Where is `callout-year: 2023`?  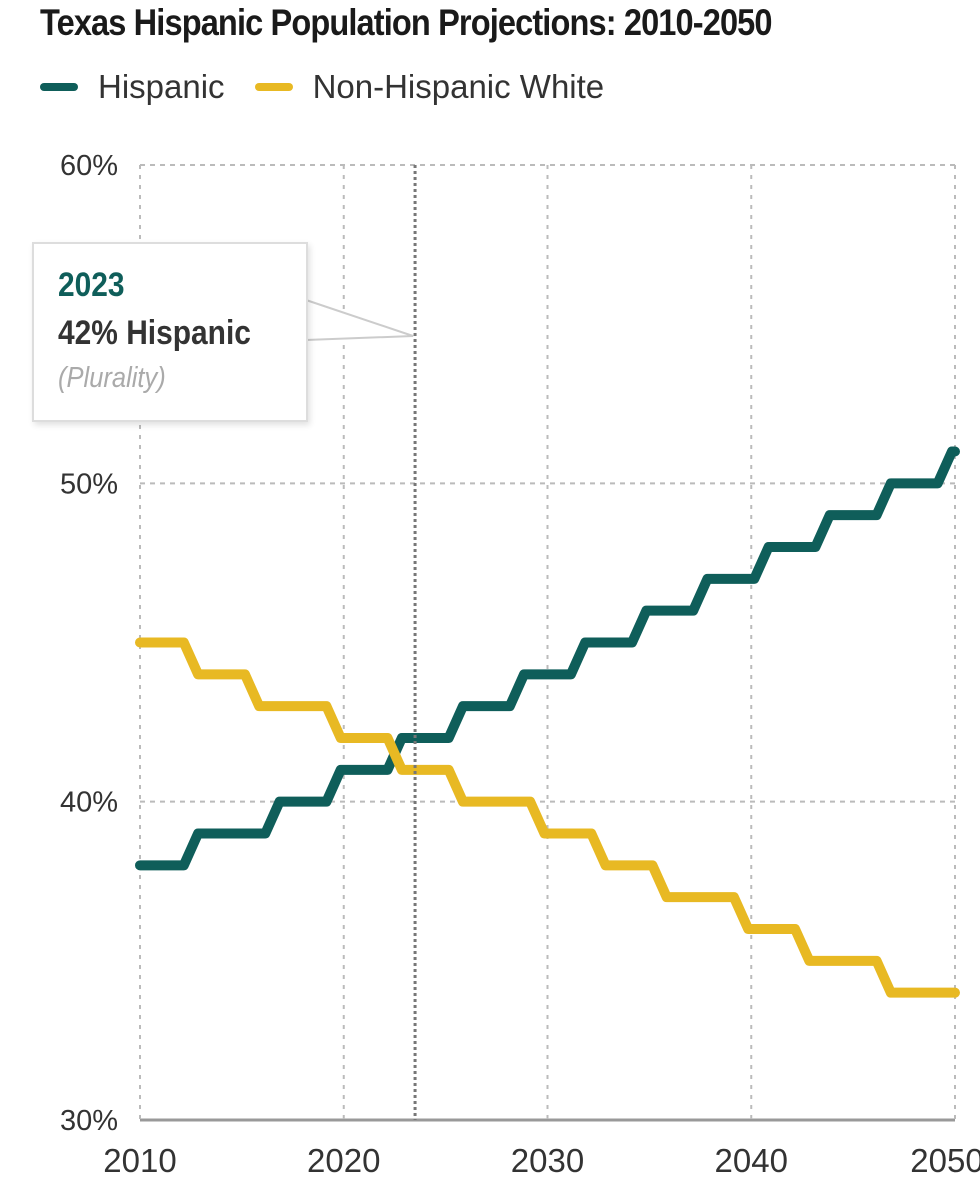 callout-year: 2023 is located at coordinates (91, 285).